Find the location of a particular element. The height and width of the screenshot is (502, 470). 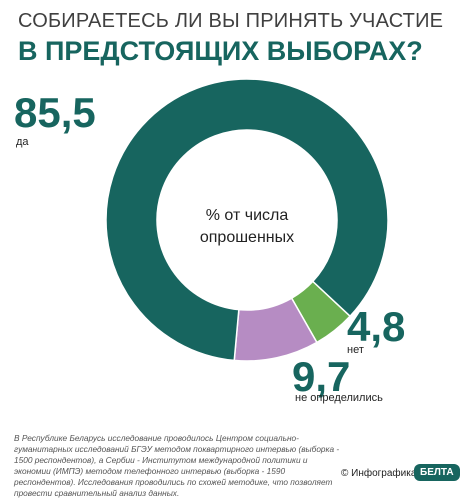

chart-subtitle: В ПРЕДСТОЯЩИХ ВЫБОРАХ? is located at coordinates (220, 51).